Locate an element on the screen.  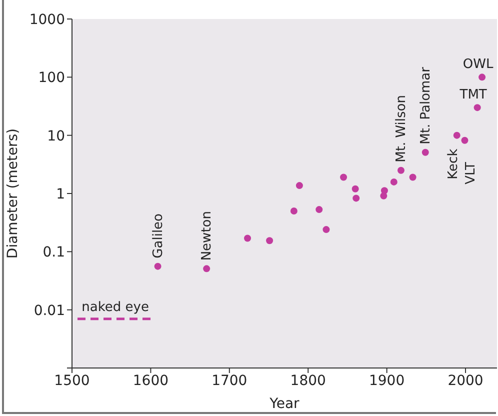
annotation: Mt. Wilson is located at coordinates (401, 128).